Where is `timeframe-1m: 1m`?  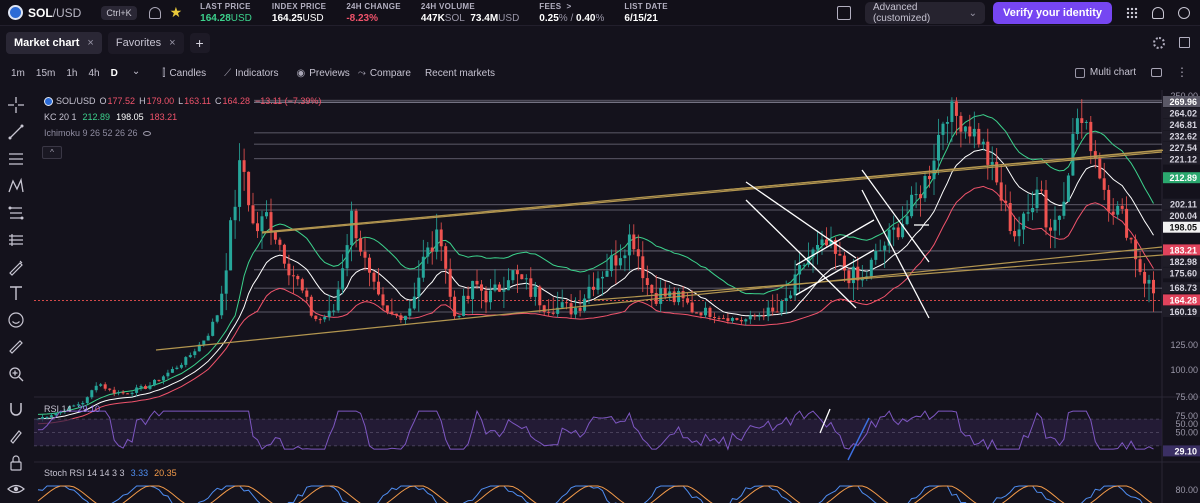
timeframe-1m: 1m is located at coordinates (18, 73).